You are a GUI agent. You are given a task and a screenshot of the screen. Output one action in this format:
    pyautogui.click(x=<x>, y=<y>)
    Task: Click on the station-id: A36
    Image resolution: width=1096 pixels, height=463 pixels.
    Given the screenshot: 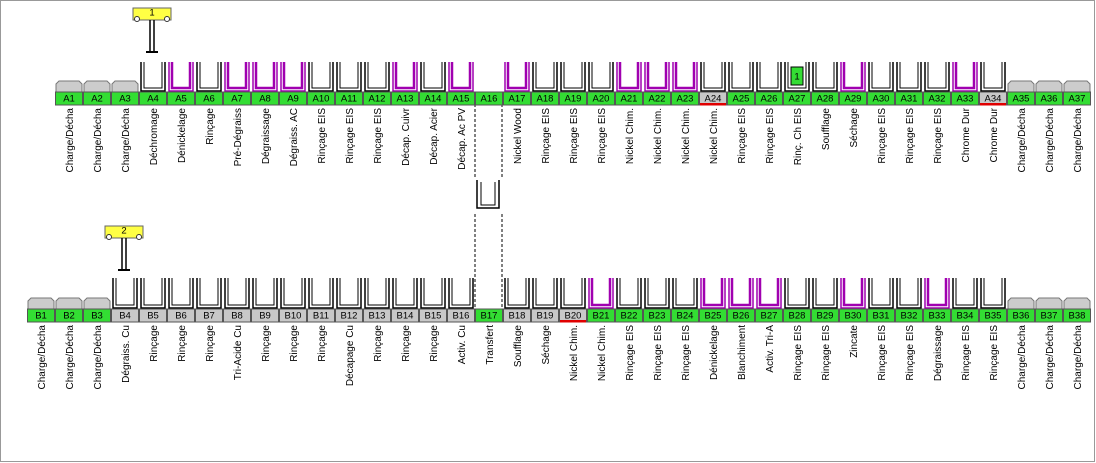 What is the action you would take?
    pyautogui.click(x=1049, y=99)
    